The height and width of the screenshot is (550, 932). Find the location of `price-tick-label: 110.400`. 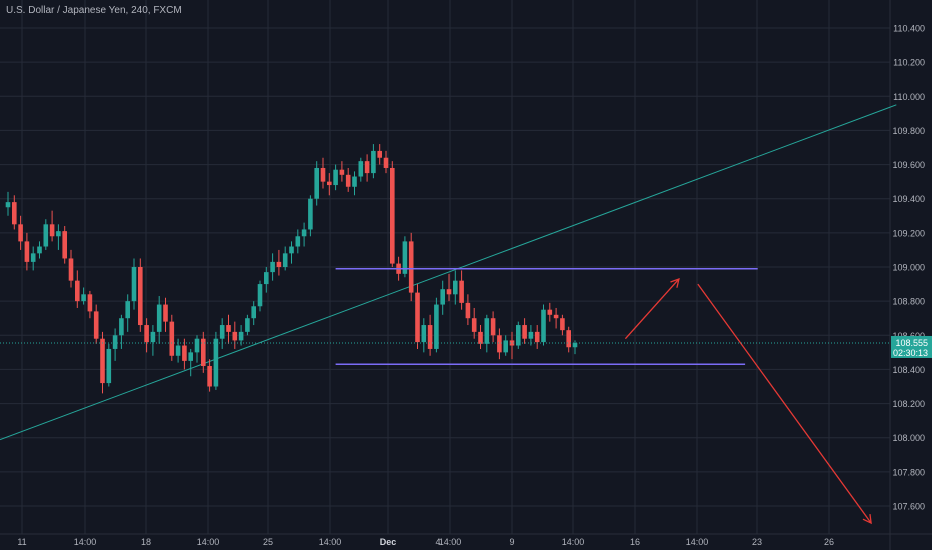

price-tick-label: 110.400 is located at coordinates (909, 29).